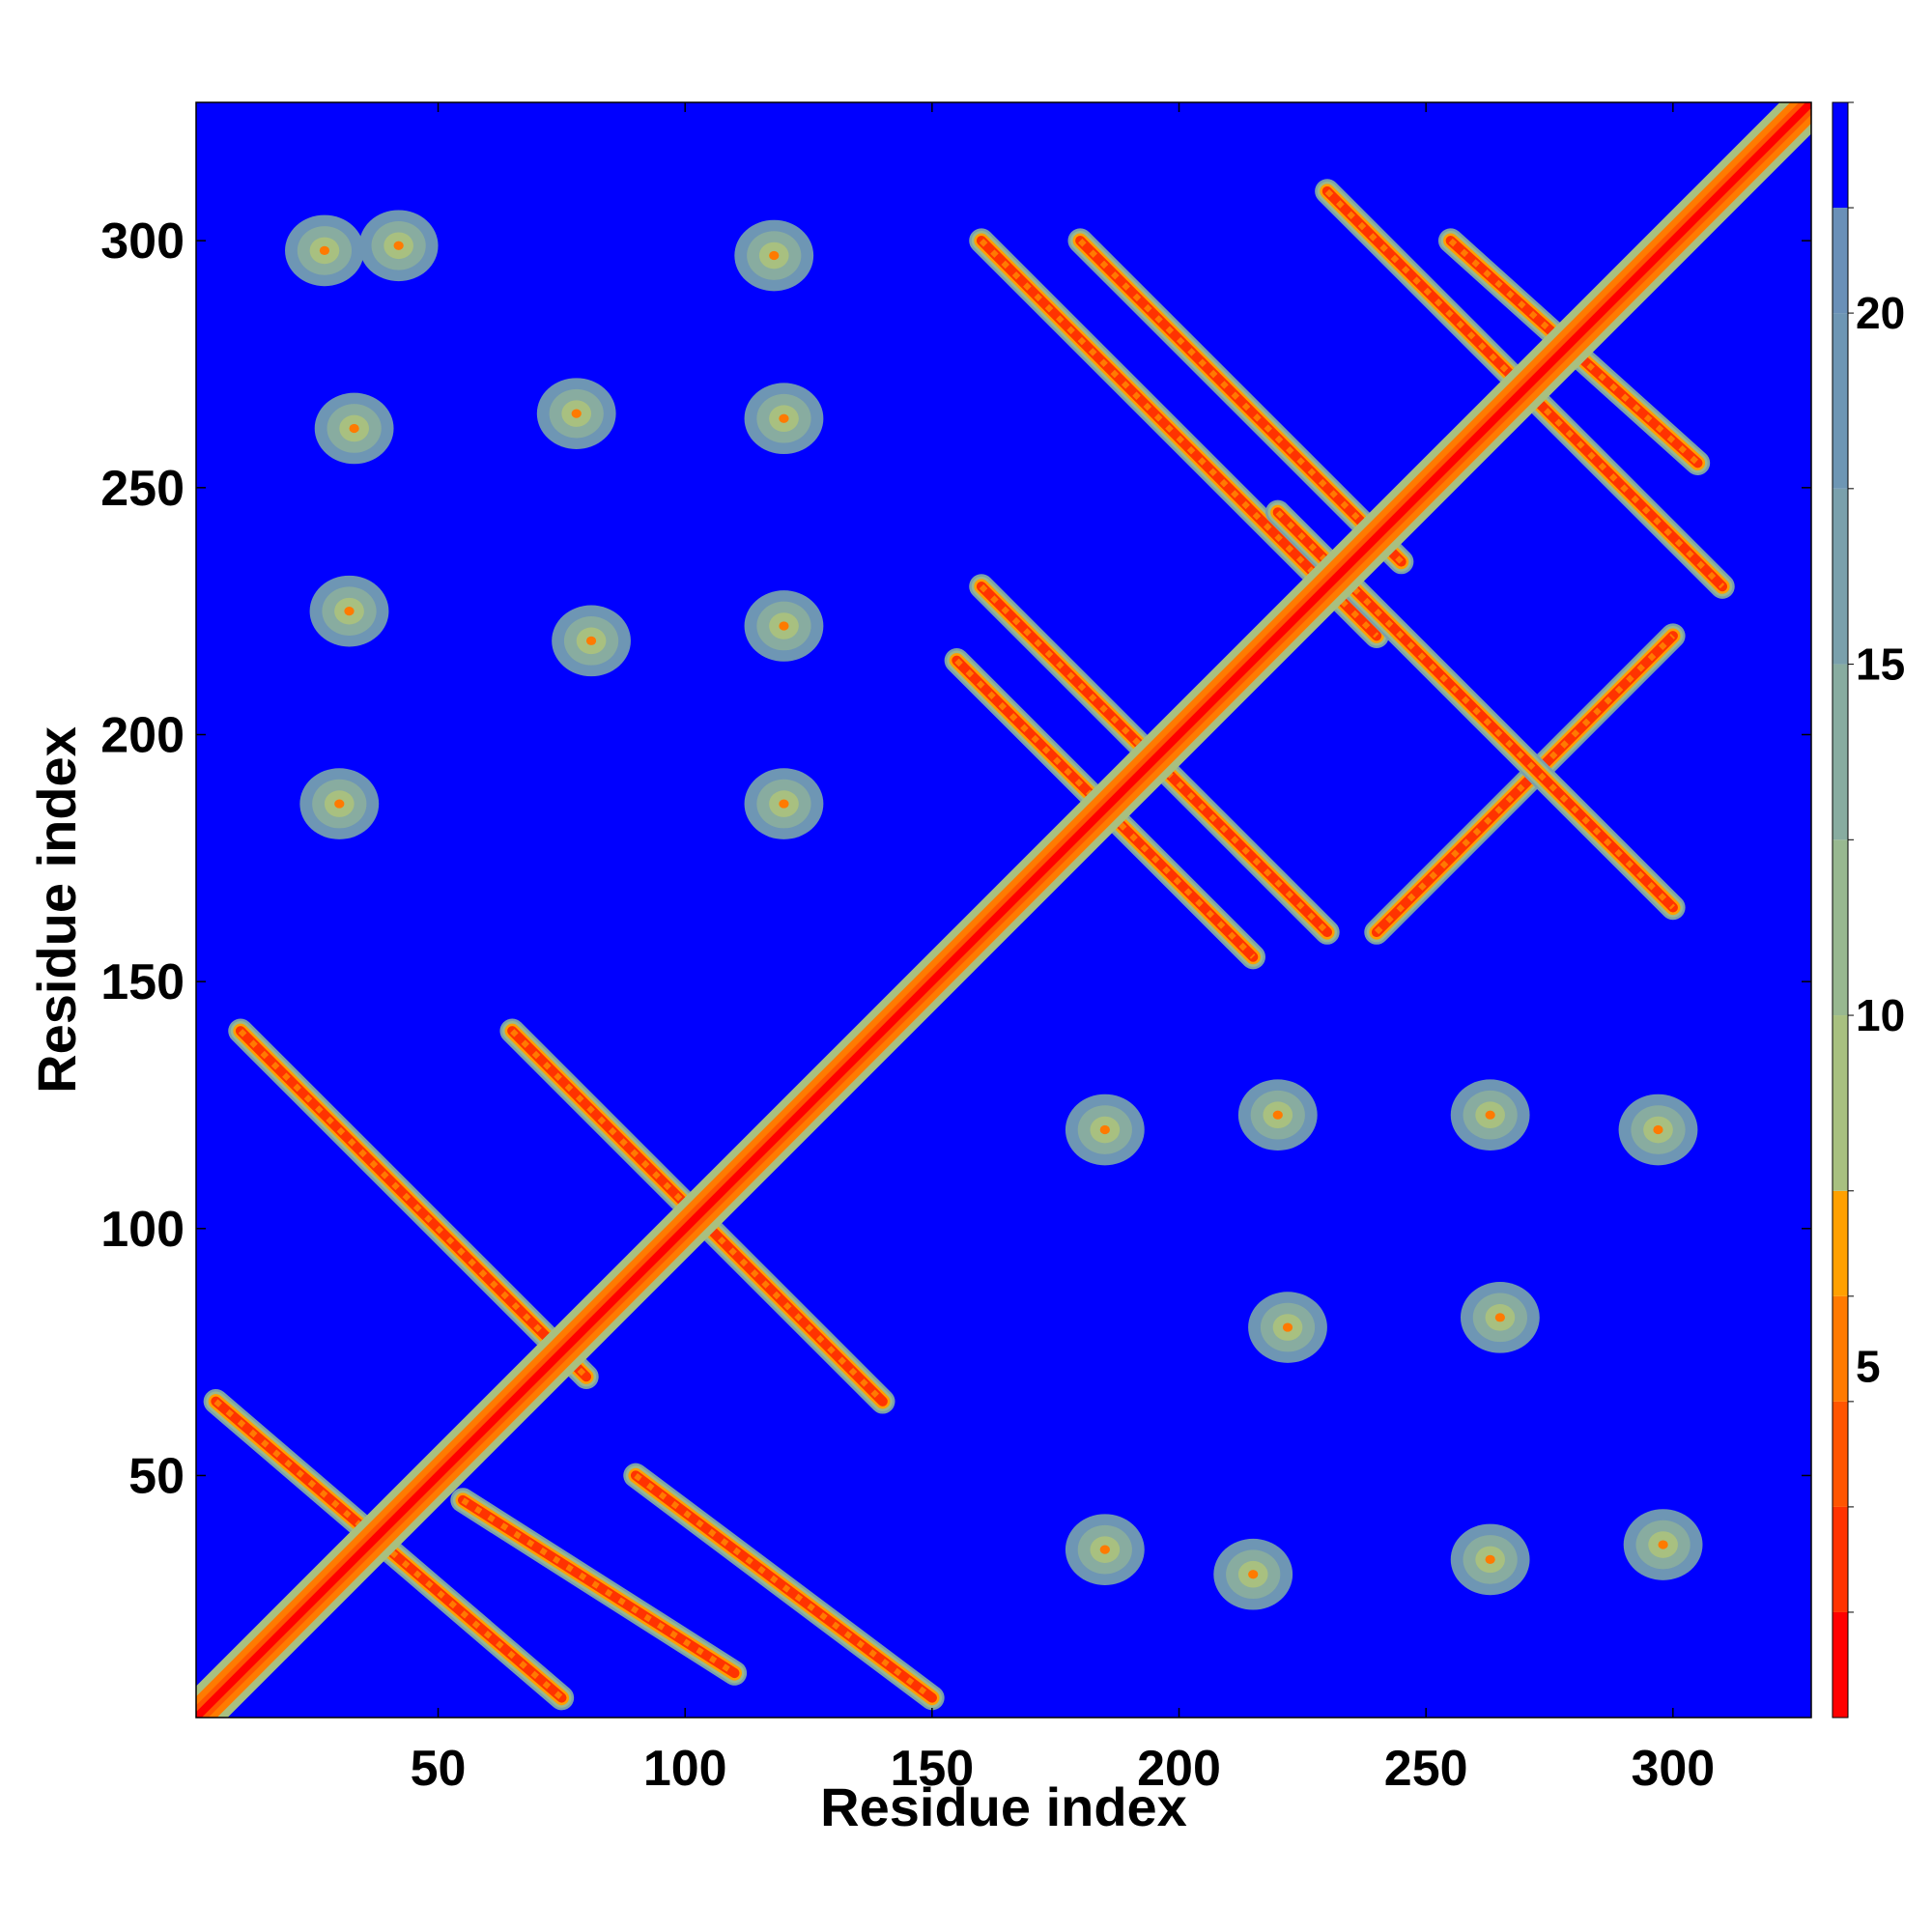 The image size is (1932, 1932). I want to click on x-tick-label: 50, so click(439, 1769).